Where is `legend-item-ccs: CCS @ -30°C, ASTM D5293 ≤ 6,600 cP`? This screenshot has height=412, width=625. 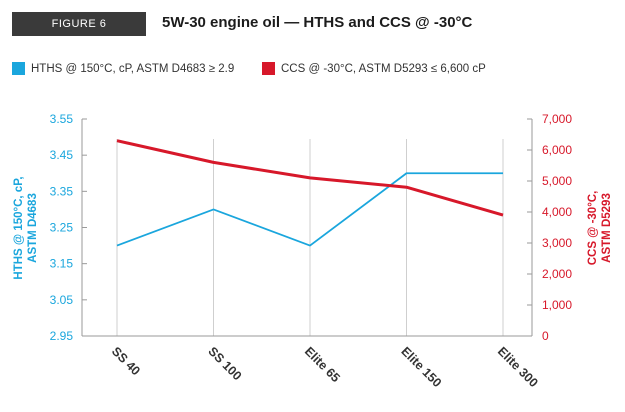
legend-item-ccs: CCS @ -30°C, ASTM D5293 ≤ 6,600 cP is located at coordinates (374, 68).